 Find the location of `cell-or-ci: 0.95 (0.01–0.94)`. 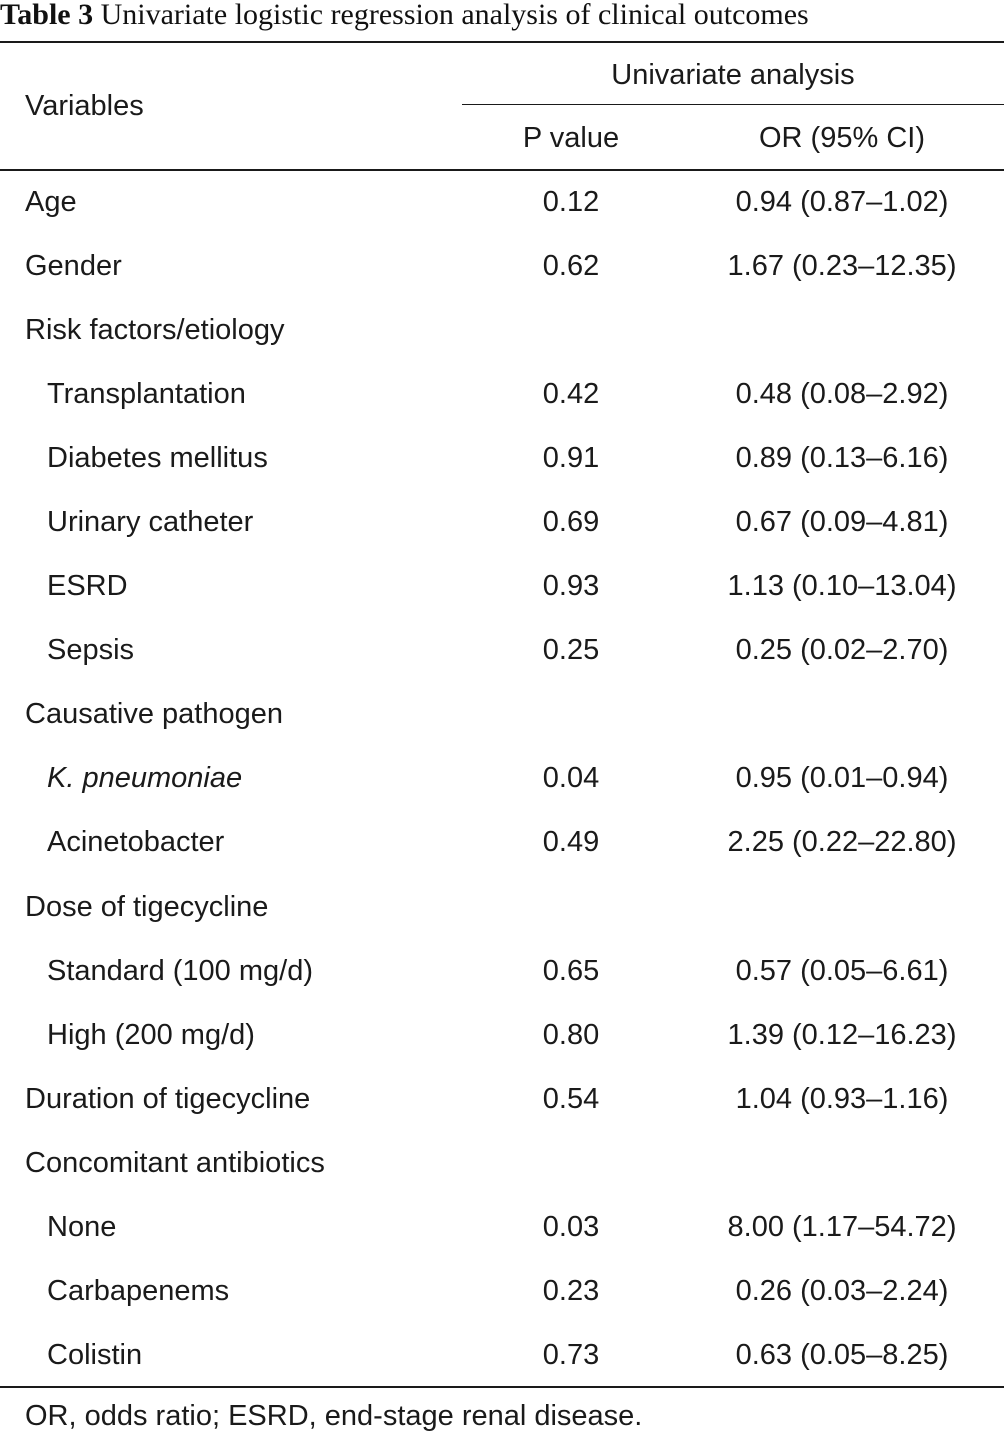

cell-or-ci: 0.95 (0.01–0.94) is located at coordinates (842, 778).